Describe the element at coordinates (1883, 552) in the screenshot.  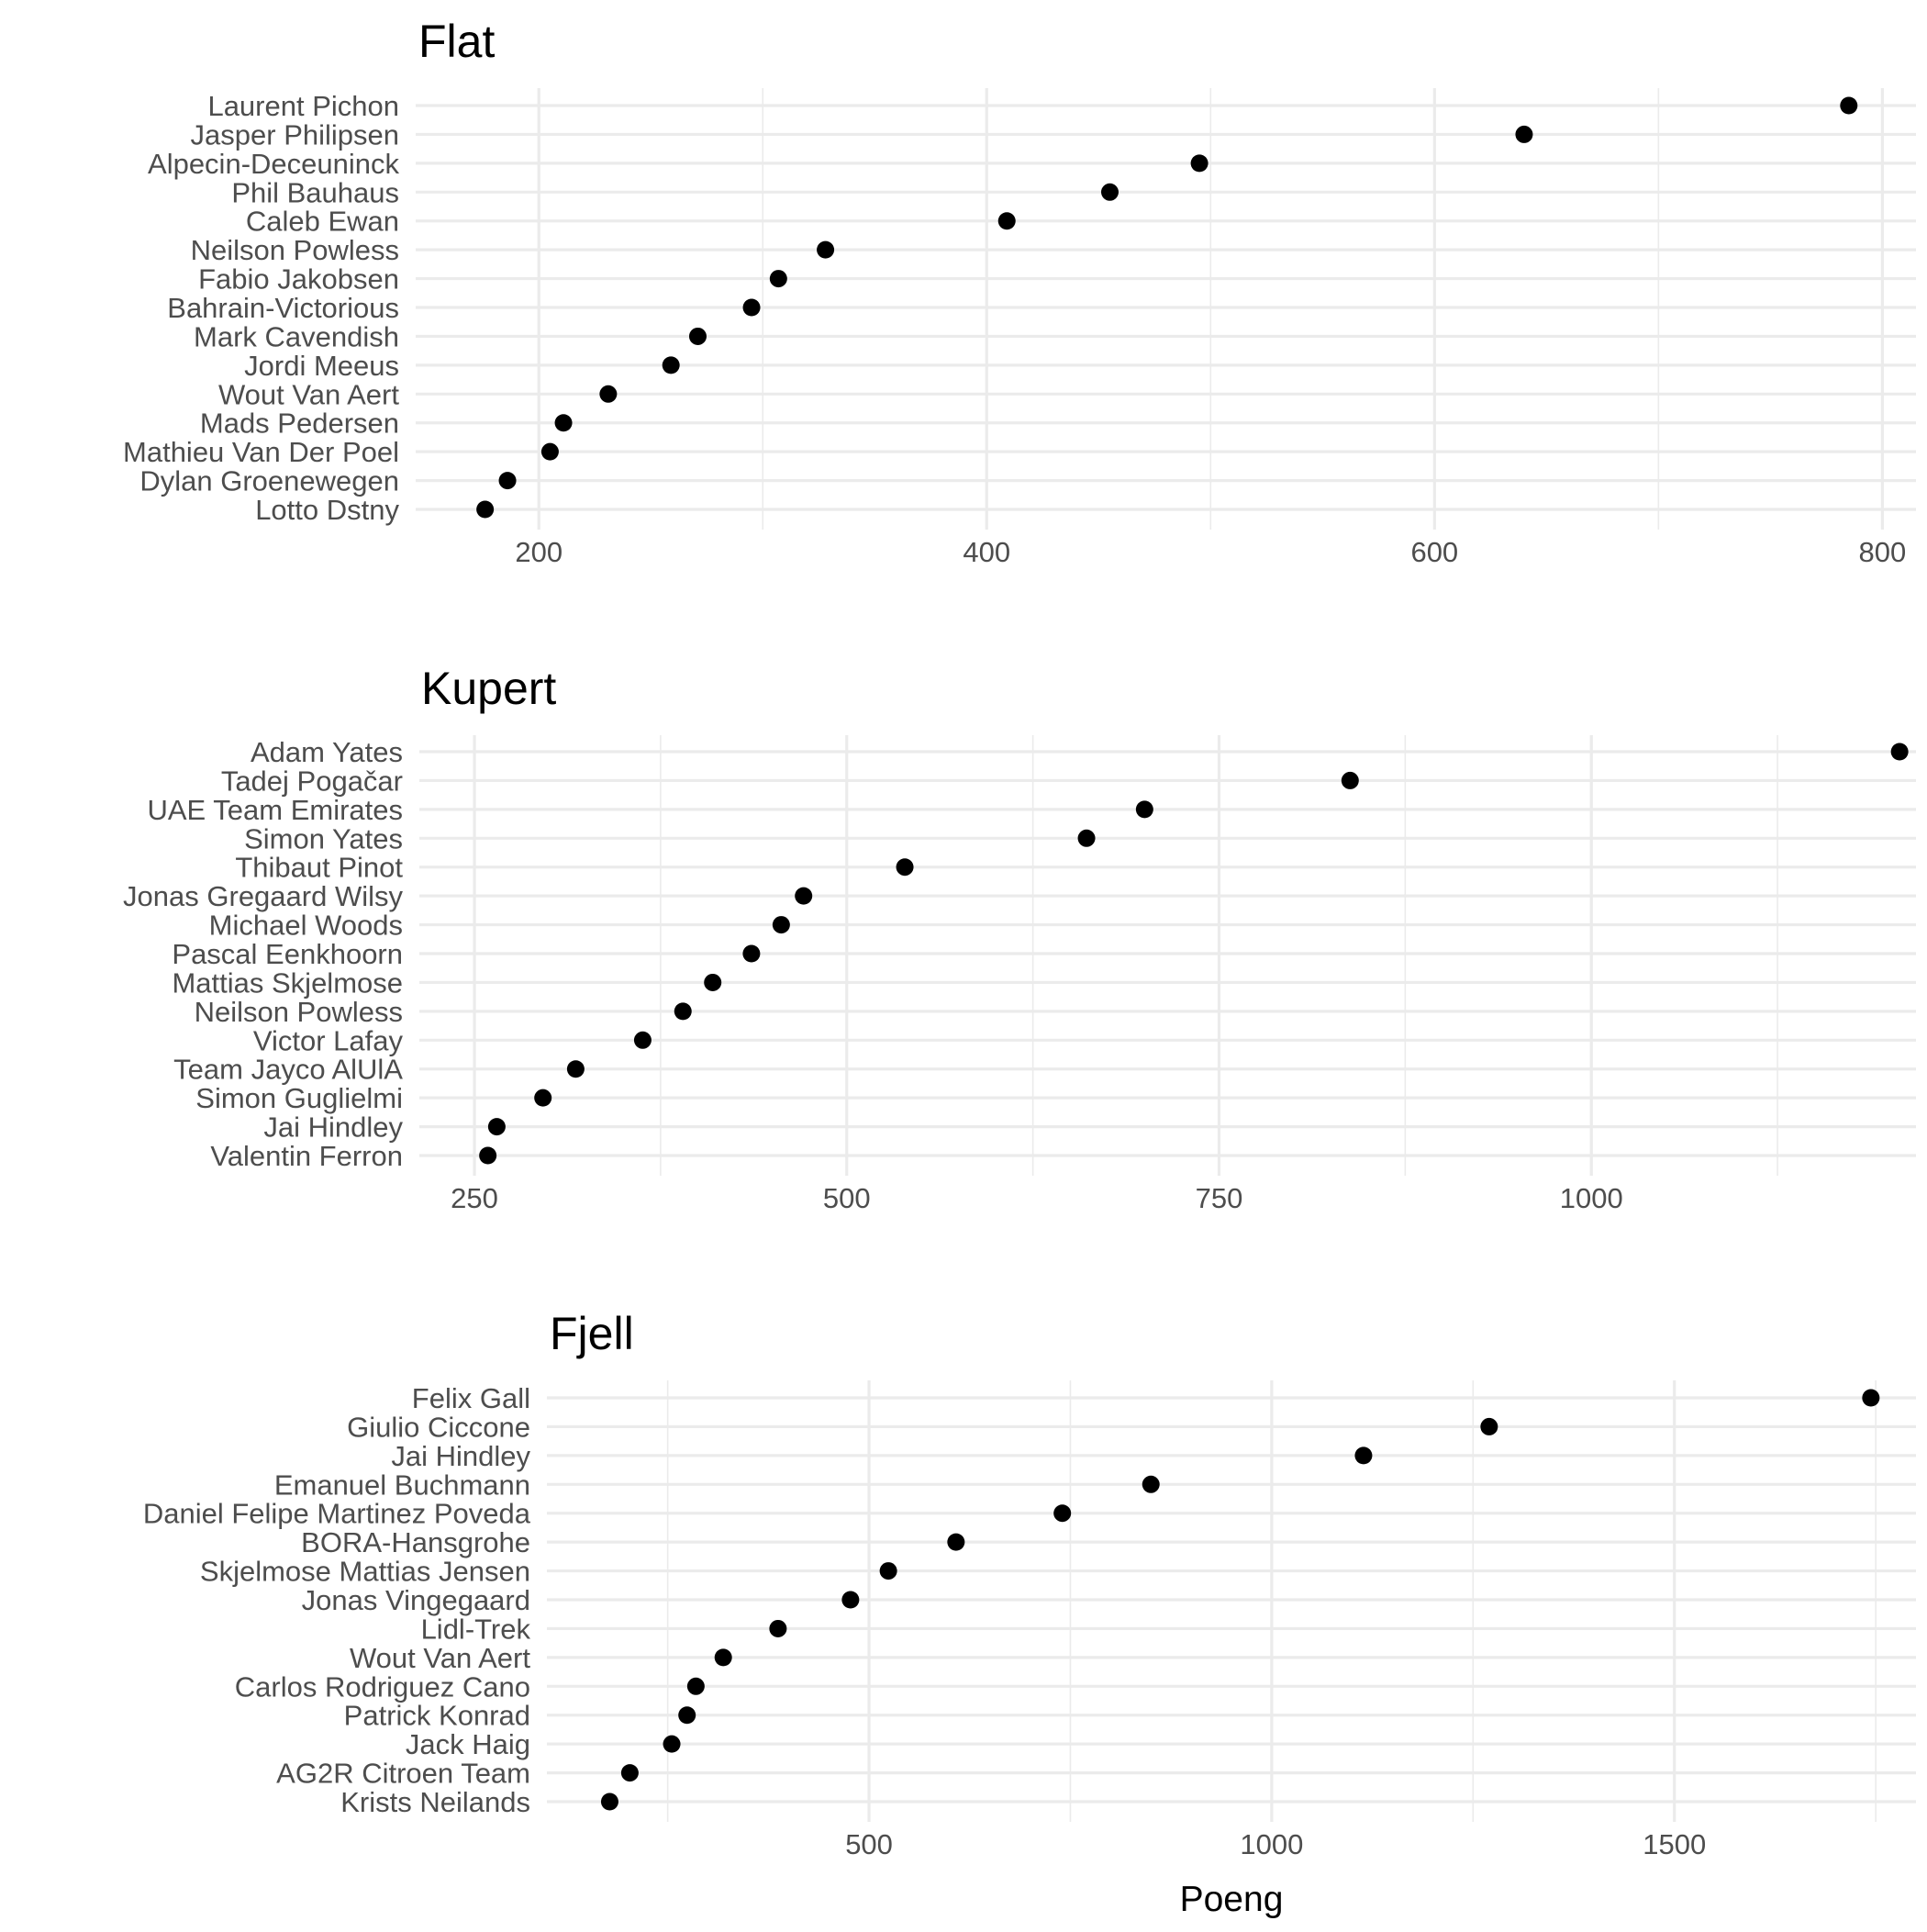
I see `panel-1-x-tick-label: 800` at that location.